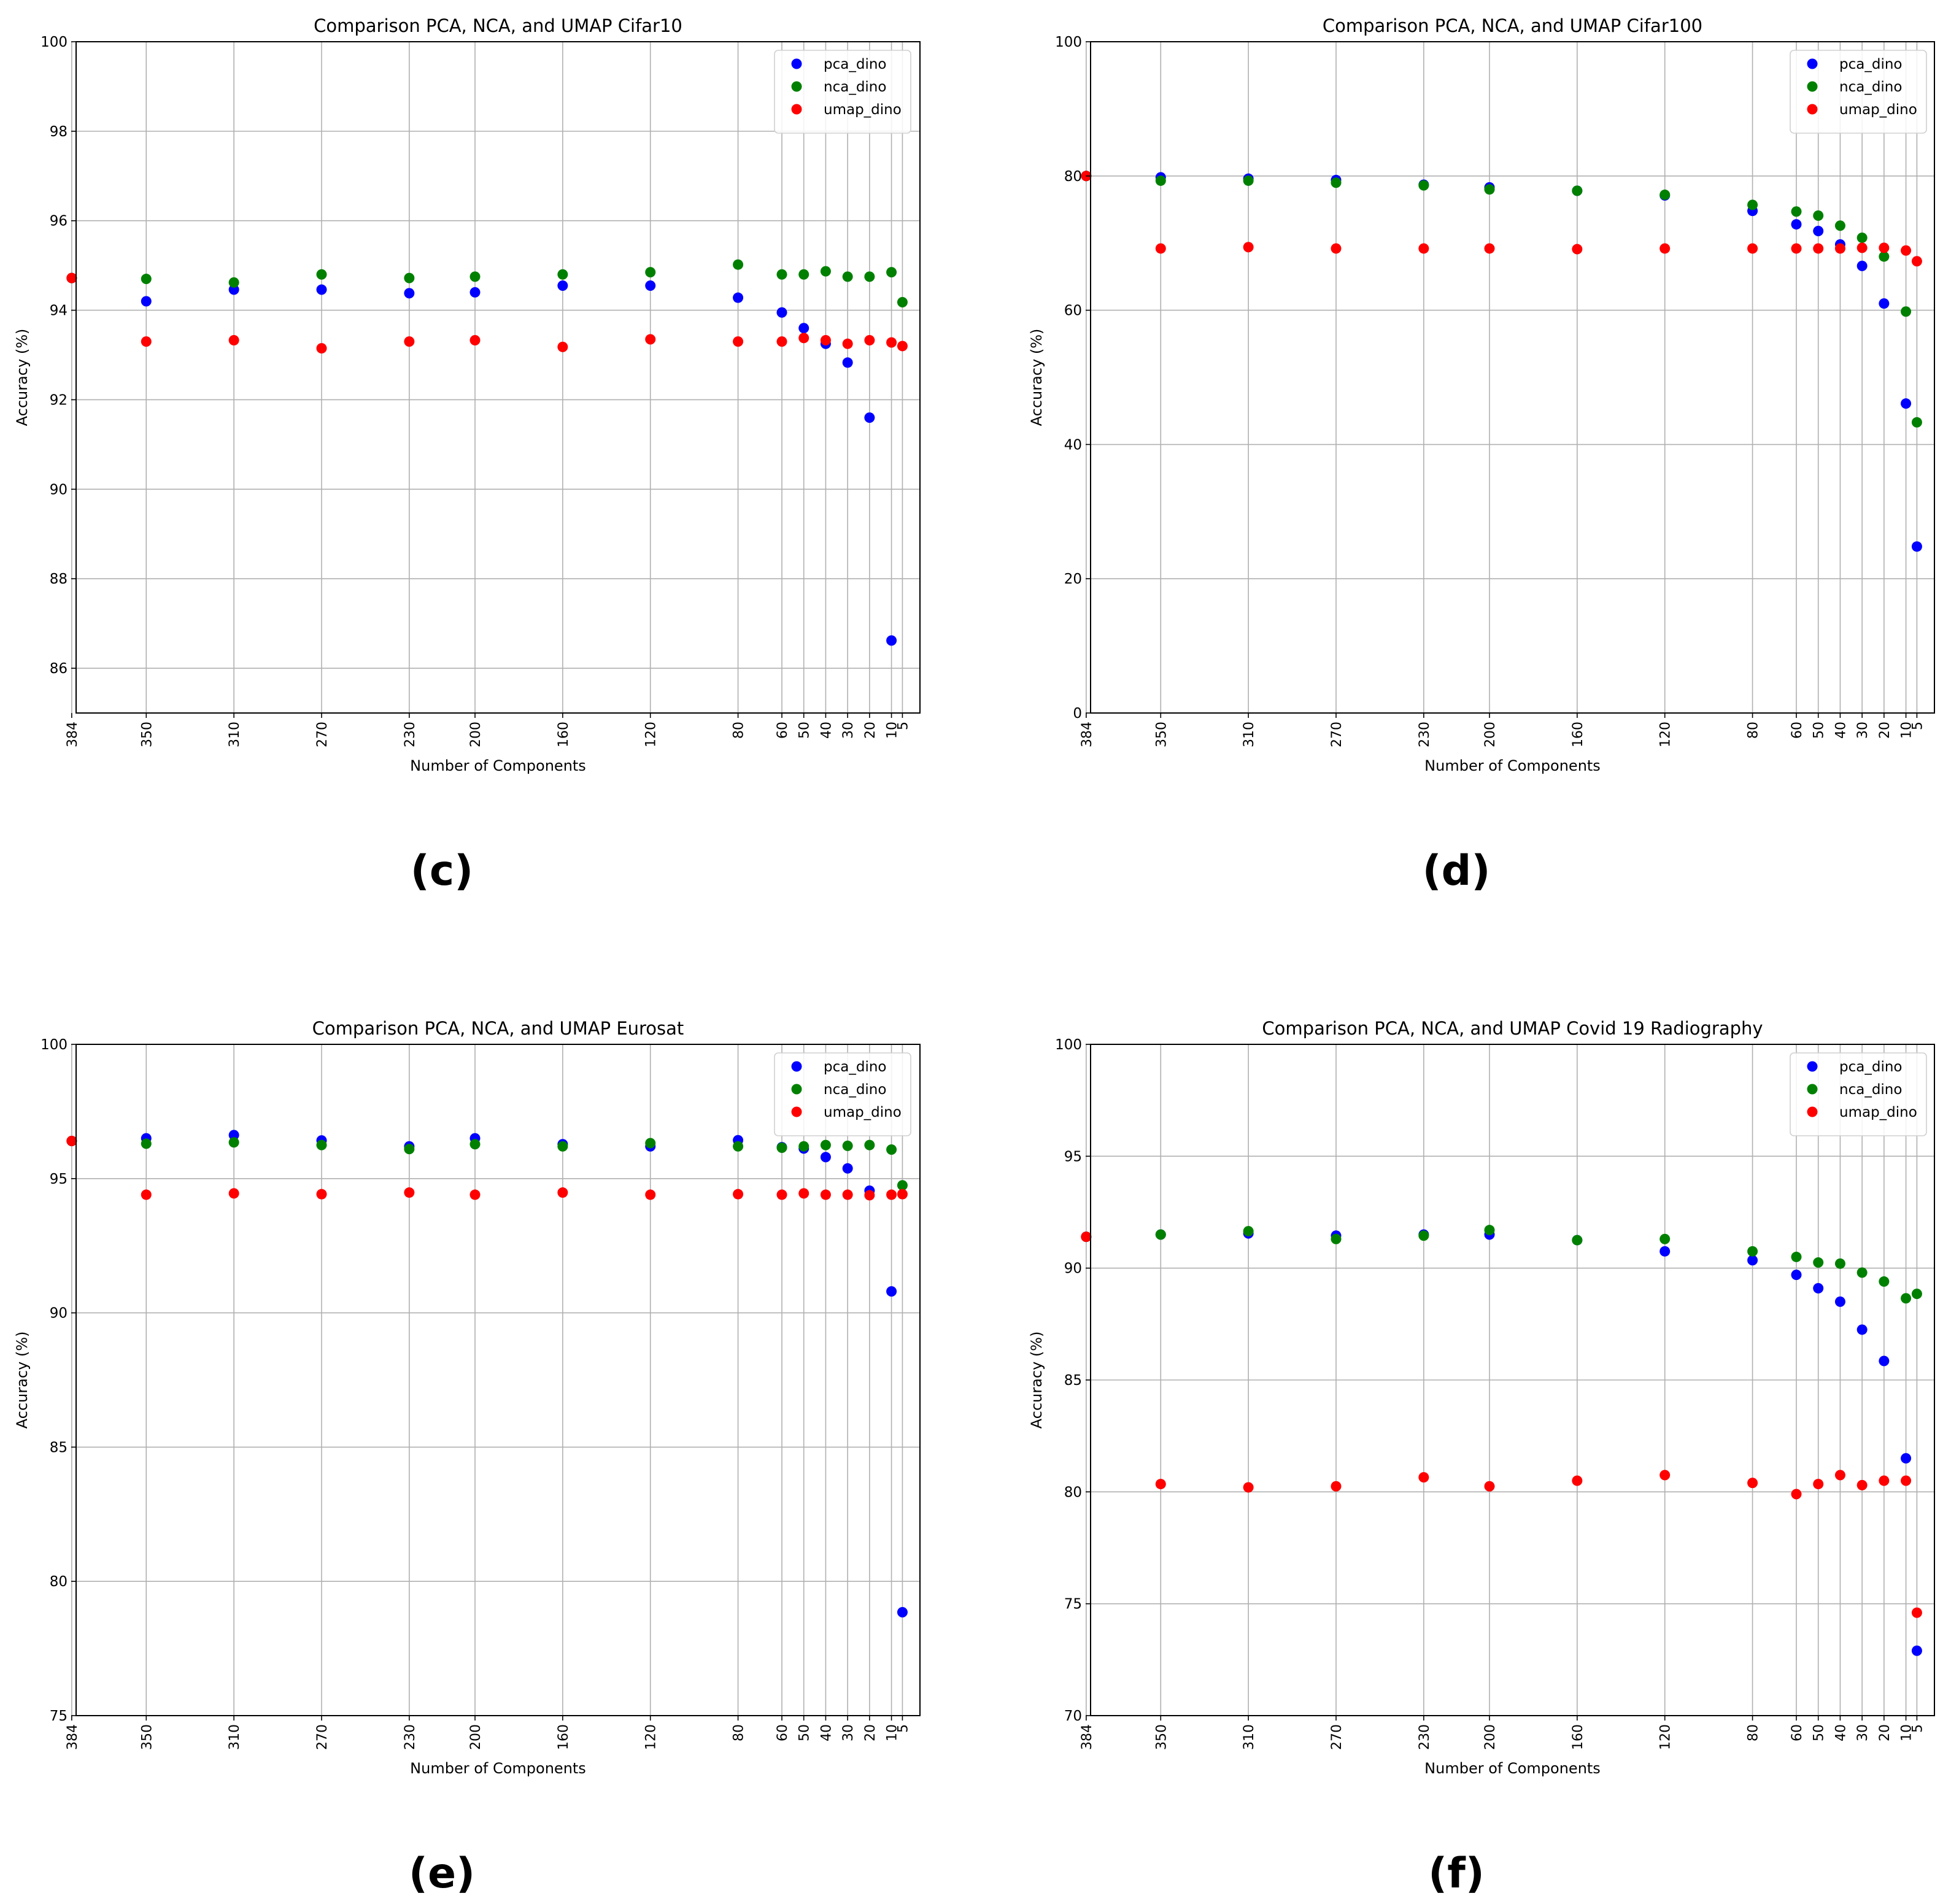 This screenshot has height=1904, width=1951. I want to click on x-tick-label: 230, so click(1425, 734).